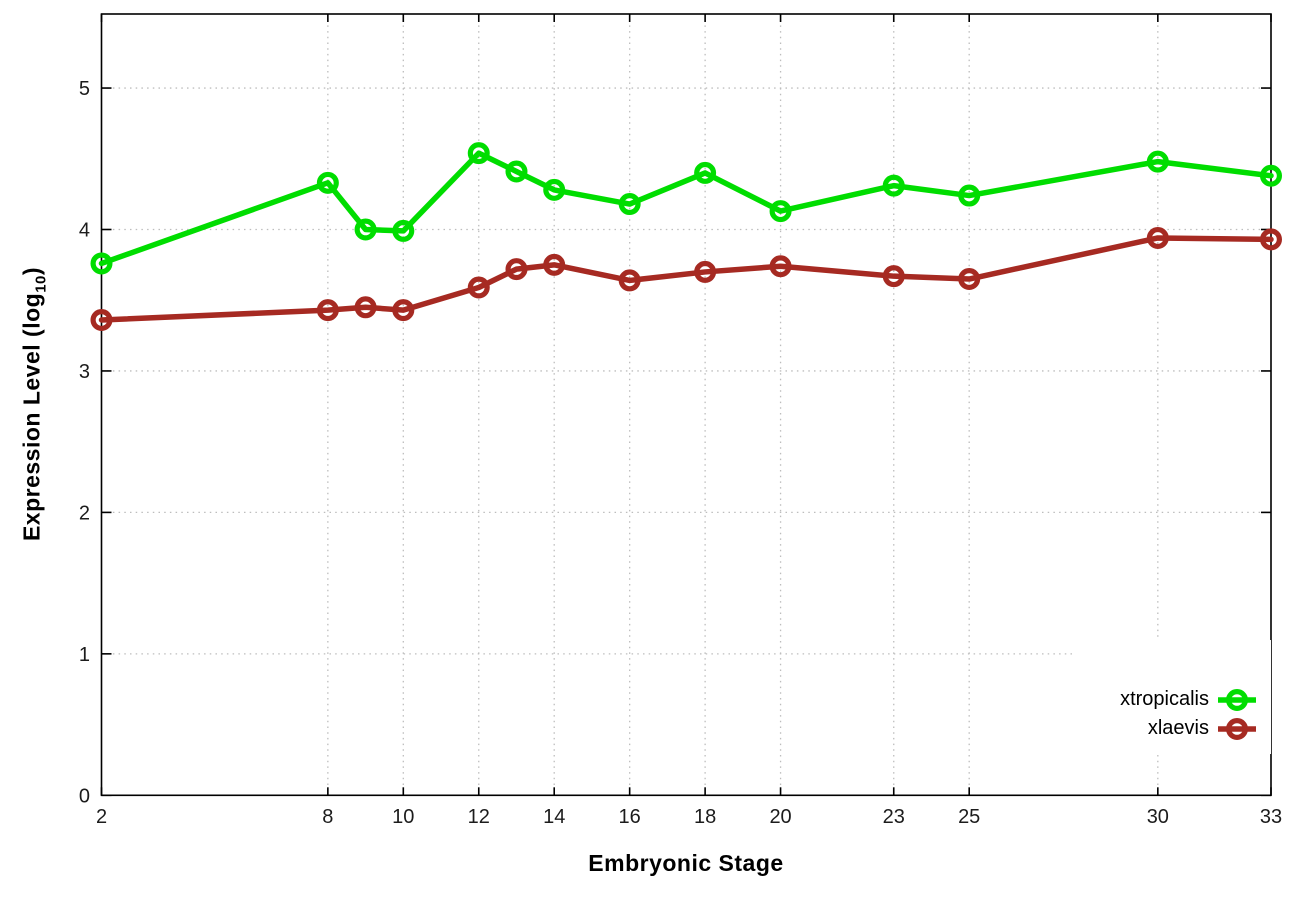 The height and width of the screenshot is (907, 1296). What do you see at coordinates (1178, 728) in the screenshot?
I see `legend-label-xlaevis: xlaevis` at bounding box center [1178, 728].